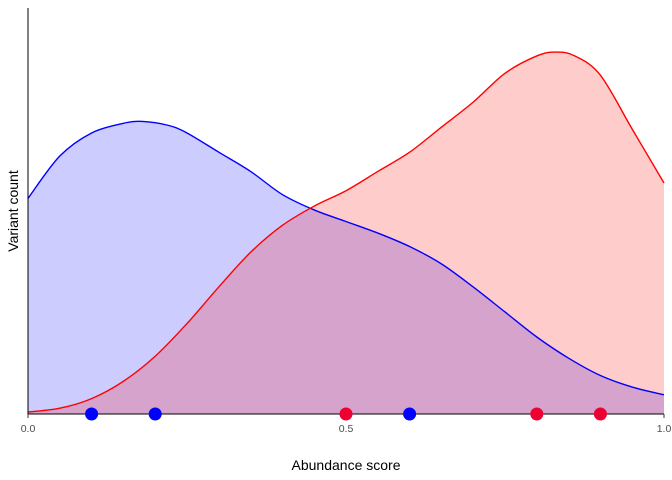 The width and height of the screenshot is (672, 480). What do you see at coordinates (346, 465) in the screenshot?
I see `x-axis-title: Abundance score` at bounding box center [346, 465].